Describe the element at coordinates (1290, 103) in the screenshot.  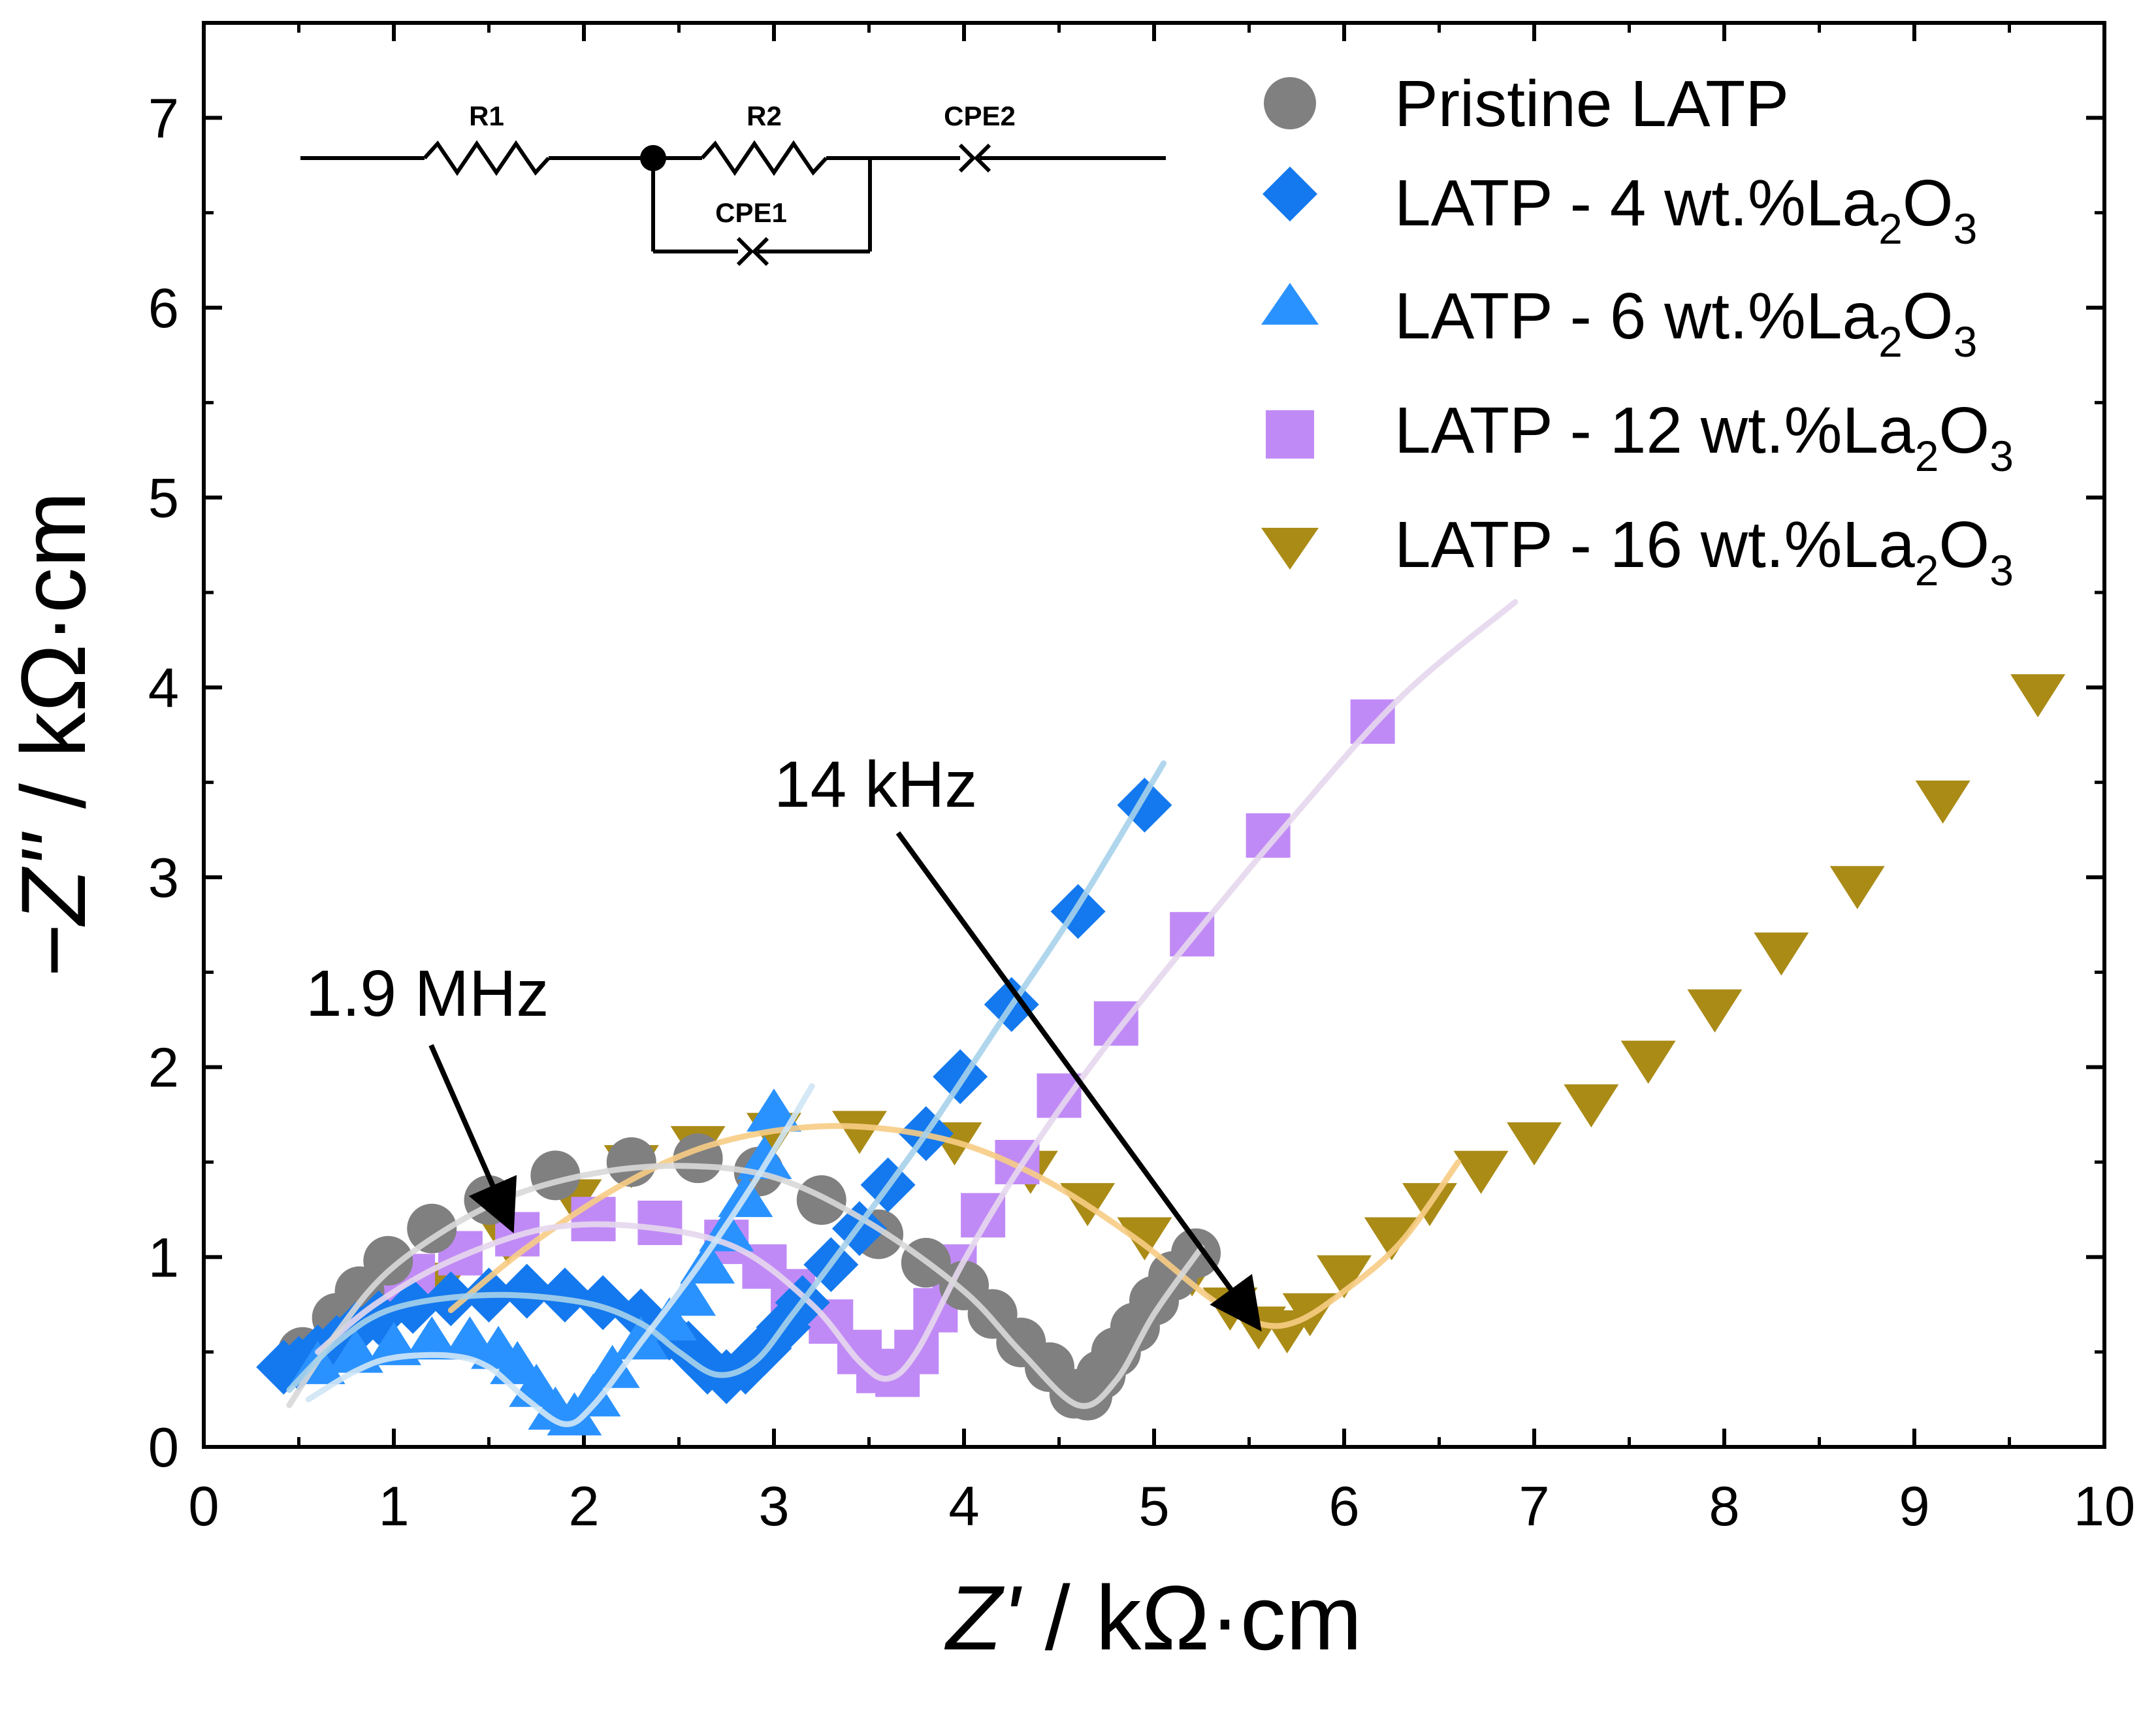
I see `legend-marker-pristine` at that location.